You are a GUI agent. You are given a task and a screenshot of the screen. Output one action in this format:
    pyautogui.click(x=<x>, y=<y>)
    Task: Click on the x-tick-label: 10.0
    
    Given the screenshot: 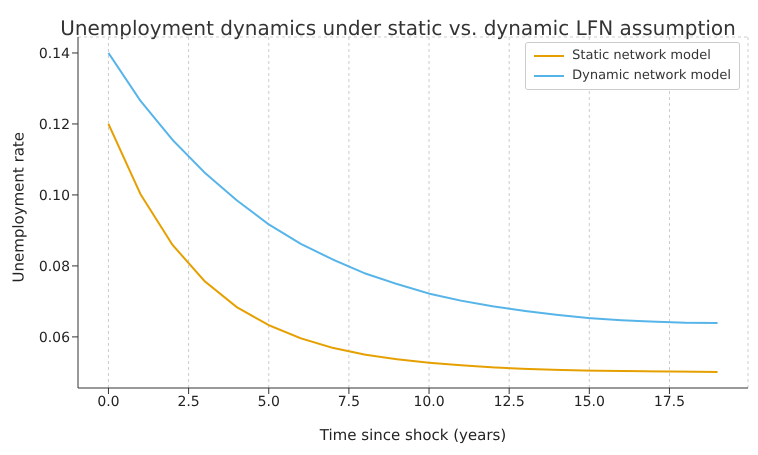 What is the action you would take?
    pyautogui.click(x=429, y=402)
    